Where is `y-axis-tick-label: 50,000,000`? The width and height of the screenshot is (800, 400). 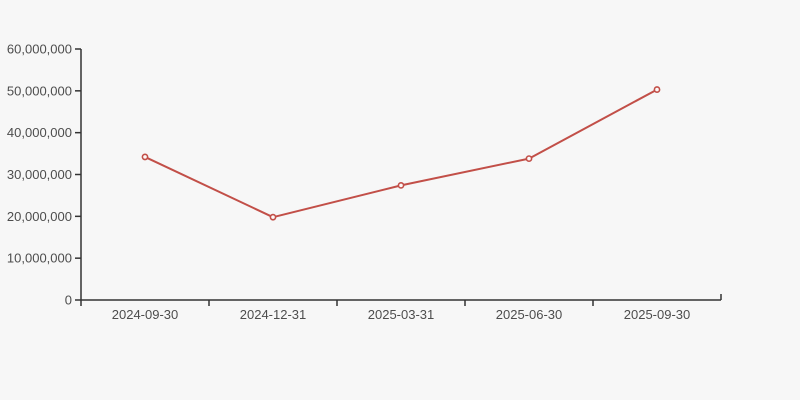
y-axis-tick-label: 50,000,000 is located at coordinates (39, 90).